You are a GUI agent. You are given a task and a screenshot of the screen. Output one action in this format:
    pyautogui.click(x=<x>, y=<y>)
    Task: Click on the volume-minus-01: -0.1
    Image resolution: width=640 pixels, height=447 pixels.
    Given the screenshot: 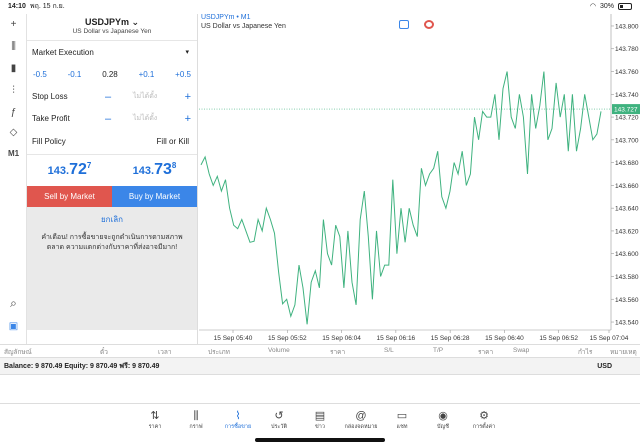 What is the action you would take?
    pyautogui.click(x=74, y=74)
    